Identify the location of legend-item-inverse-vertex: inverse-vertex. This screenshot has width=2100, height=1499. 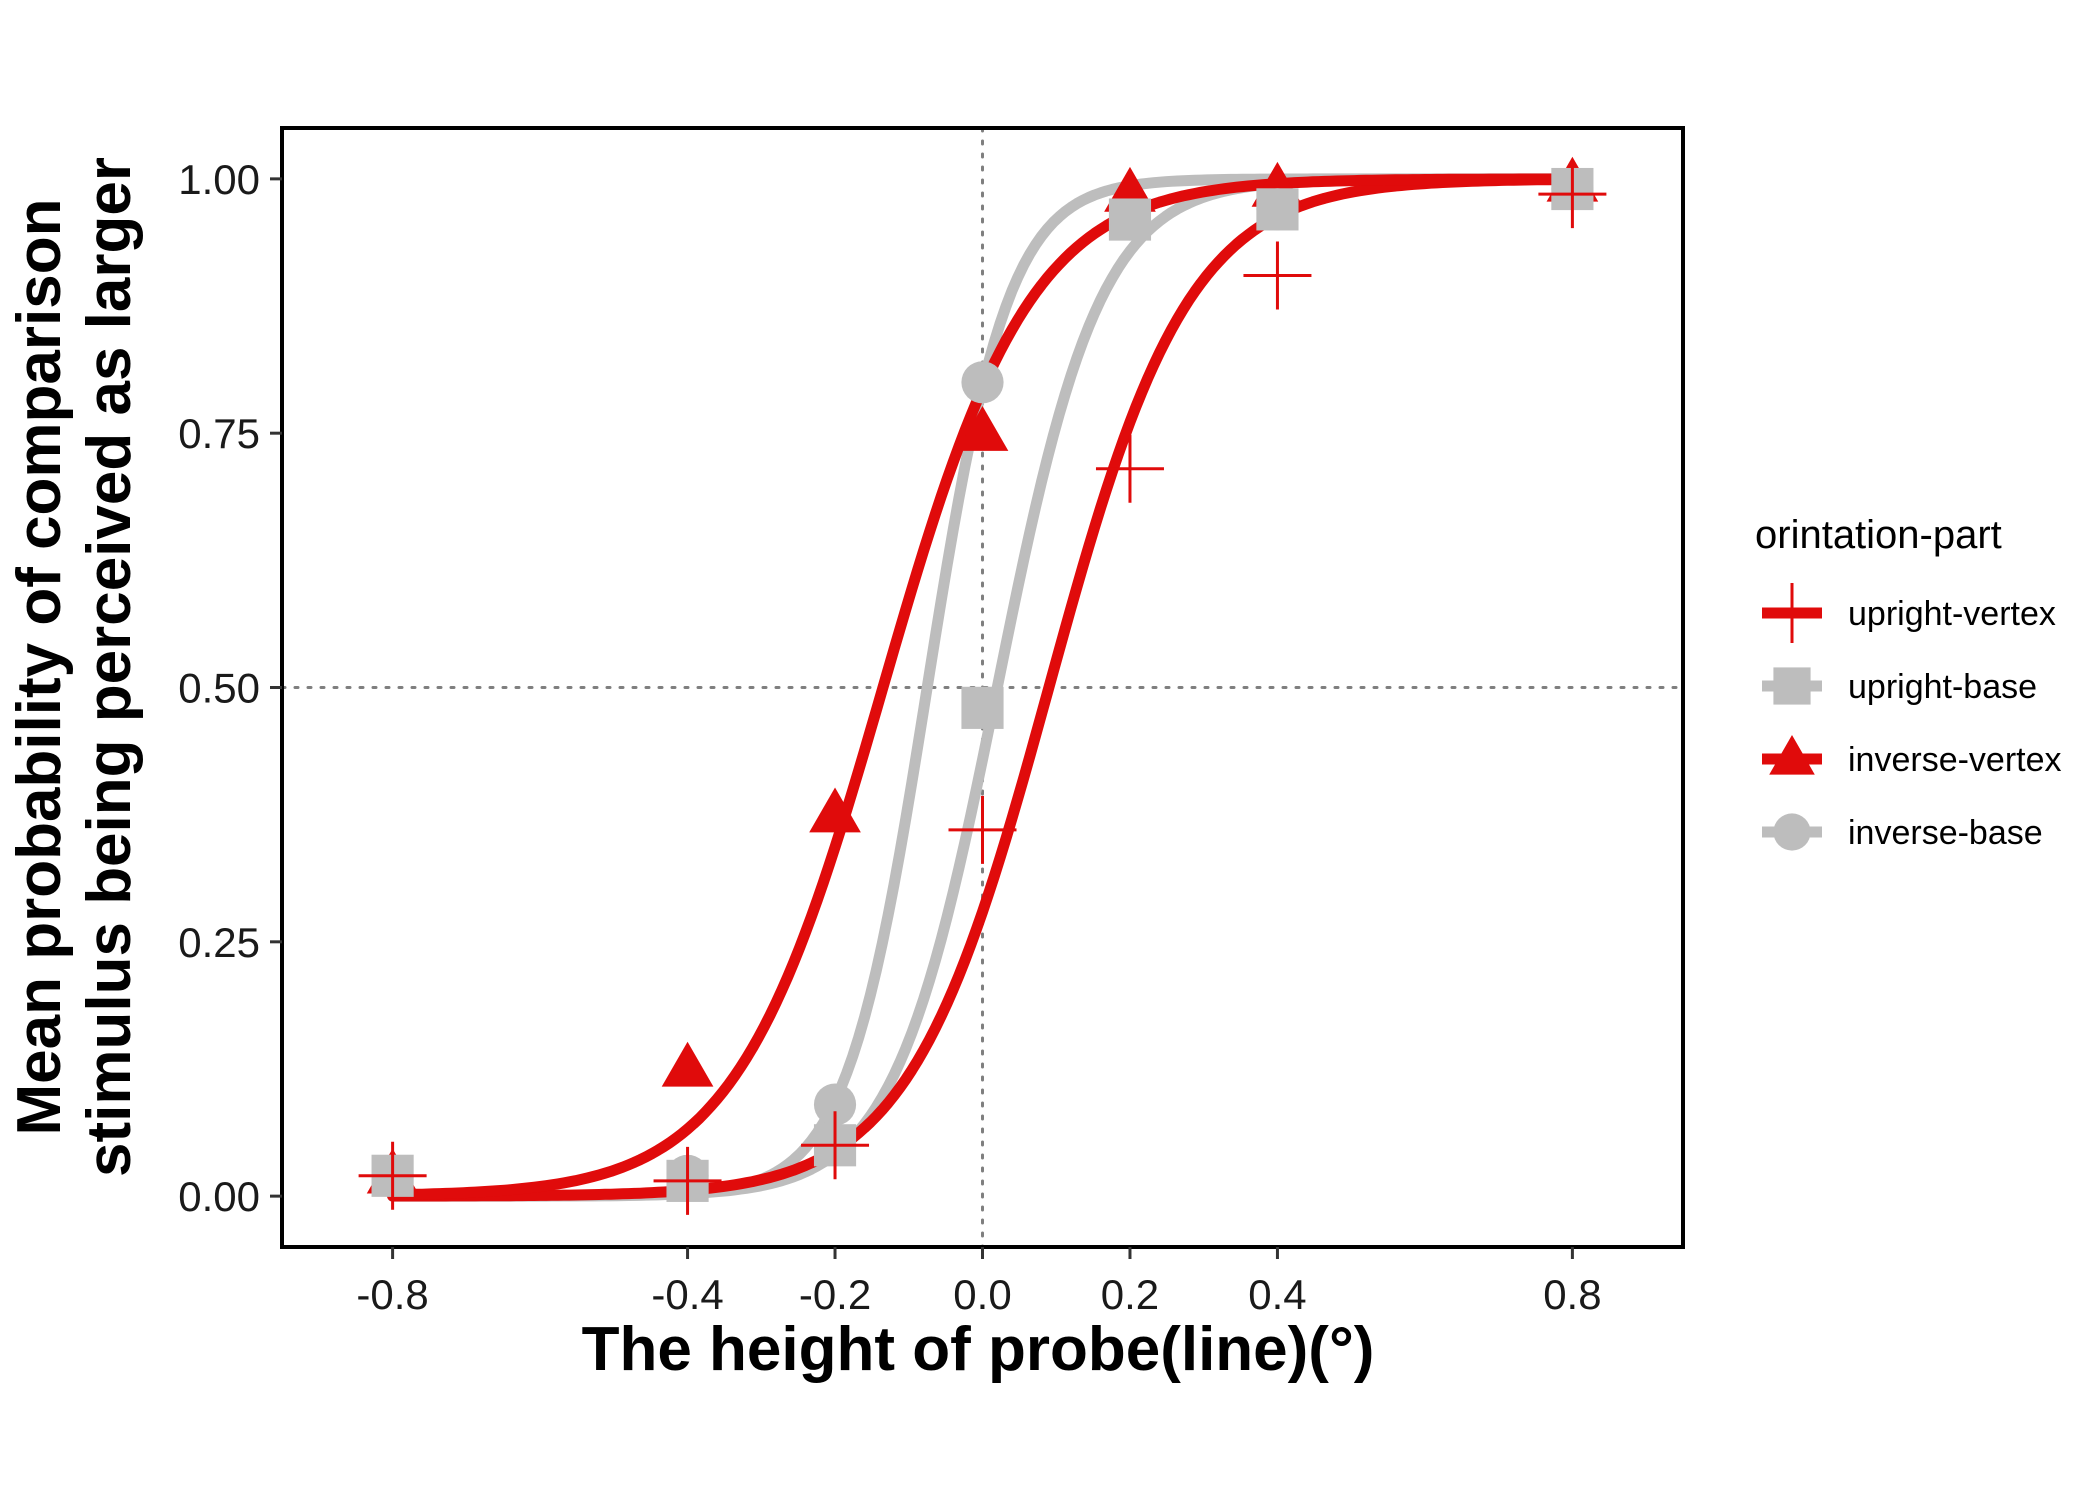
(1912, 757).